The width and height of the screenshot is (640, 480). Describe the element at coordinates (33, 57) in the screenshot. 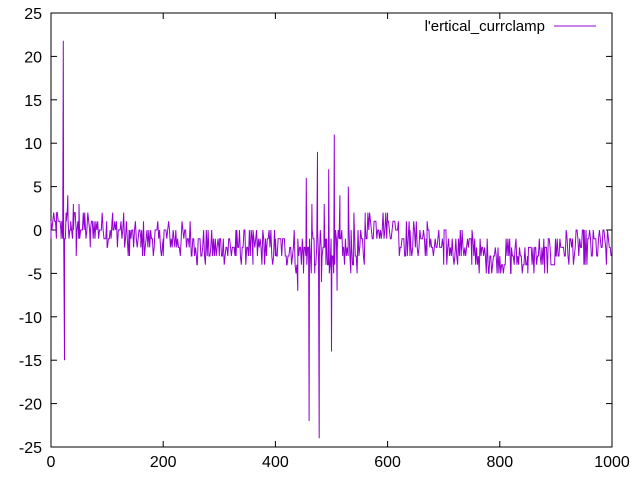

I see `y-tick-label: 20` at that location.